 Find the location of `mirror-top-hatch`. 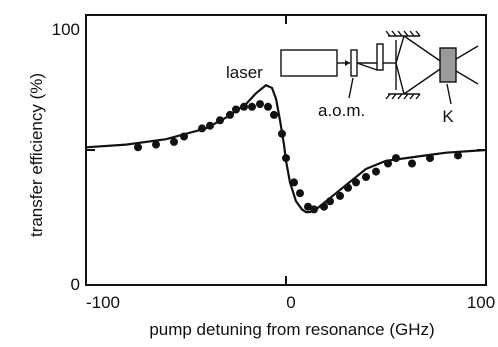

mirror-top-hatch is located at coordinates (403, 33).